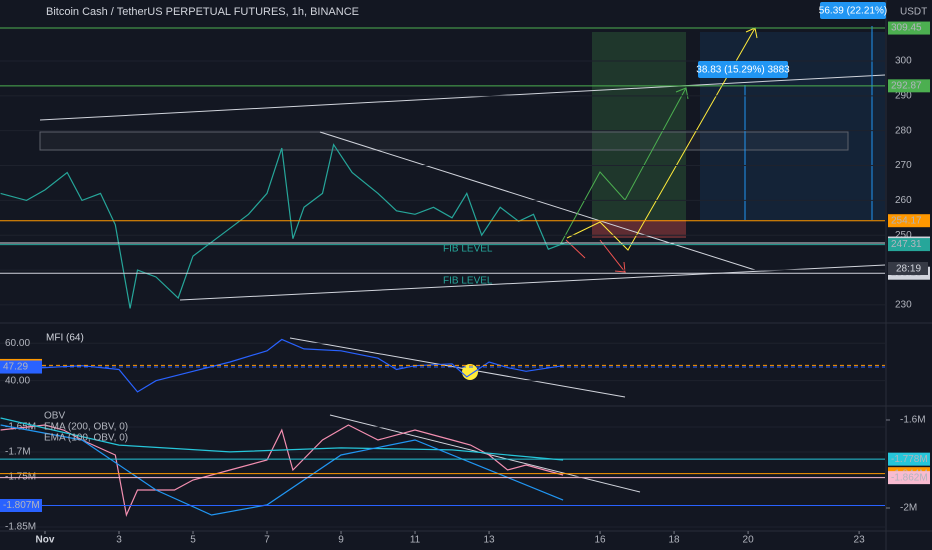 This screenshot has height=550, width=932. I want to click on y-tick-label: -1.85M, so click(20, 527).